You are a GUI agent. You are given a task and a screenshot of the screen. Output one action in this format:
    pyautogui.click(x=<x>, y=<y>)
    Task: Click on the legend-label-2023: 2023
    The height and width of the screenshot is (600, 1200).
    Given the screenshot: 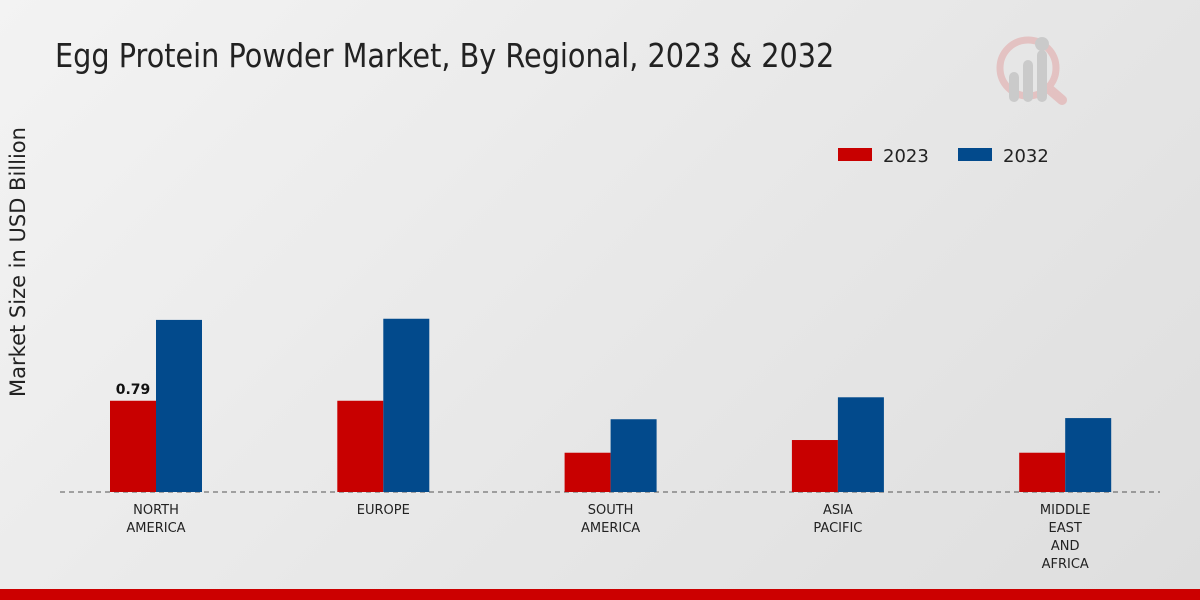 What is the action you would take?
    pyautogui.click(x=906, y=156)
    